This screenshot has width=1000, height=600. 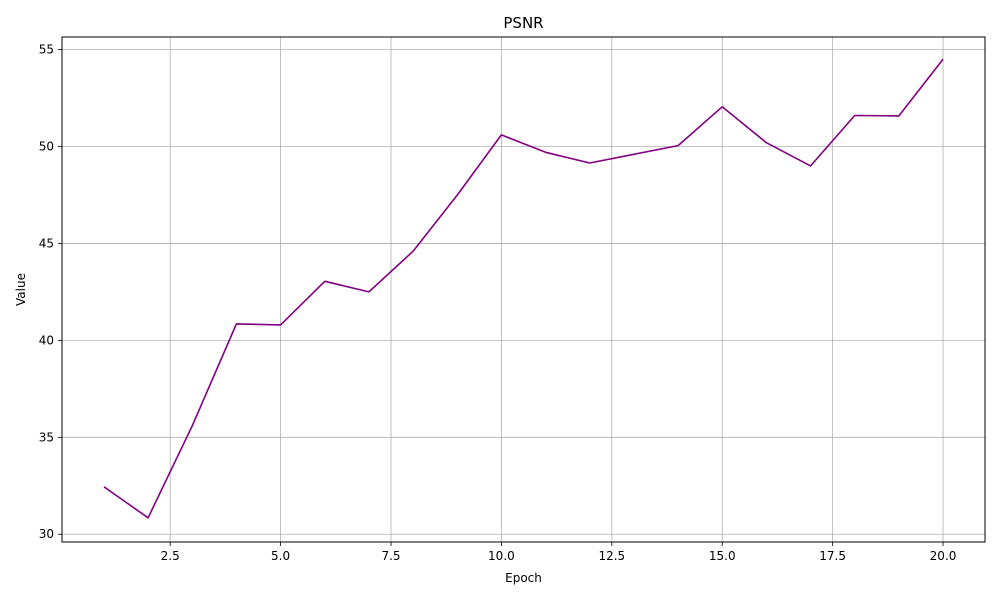 I want to click on x-tick-label: 17.5, so click(x=832, y=556).